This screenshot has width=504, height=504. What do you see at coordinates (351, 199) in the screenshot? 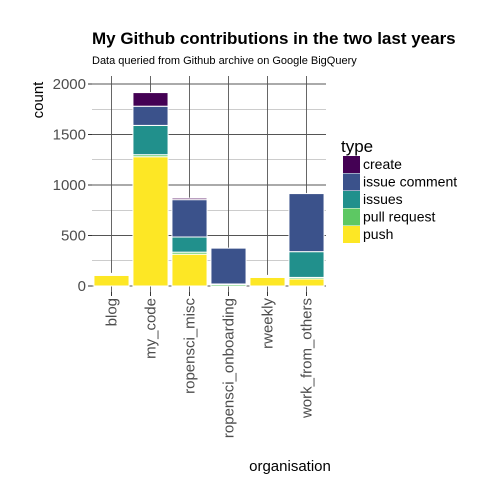
I see `legend-key-issues` at bounding box center [351, 199].